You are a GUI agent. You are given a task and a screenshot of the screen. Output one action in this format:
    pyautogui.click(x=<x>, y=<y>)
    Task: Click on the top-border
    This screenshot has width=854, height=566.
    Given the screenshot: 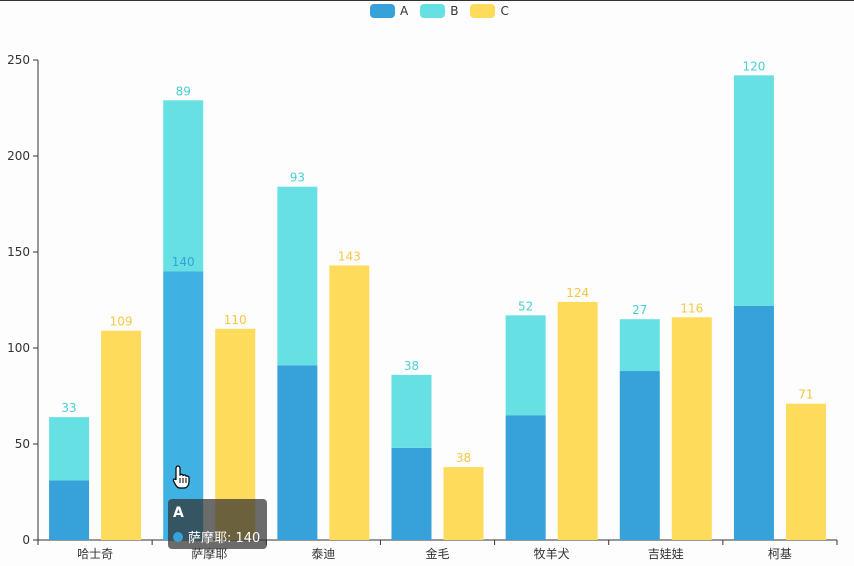 What is the action you would take?
    pyautogui.click(x=427, y=0)
    